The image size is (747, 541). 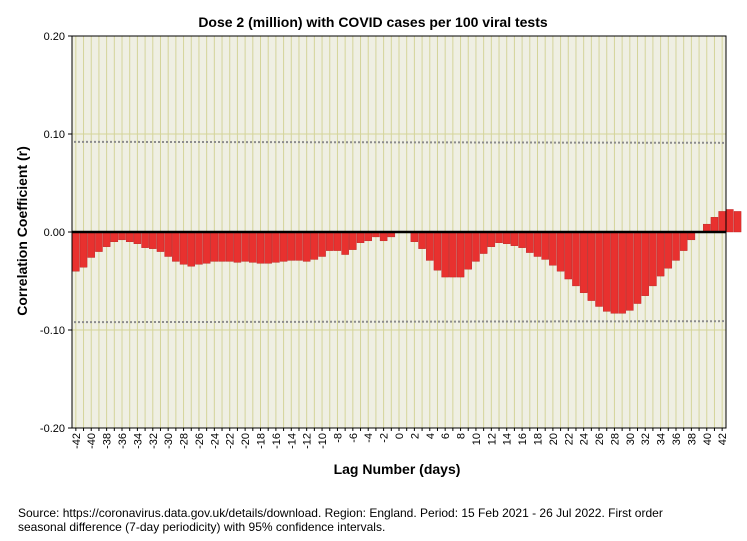 I want to click on y-tick-label: 0.00, so click(x=54, y=233).